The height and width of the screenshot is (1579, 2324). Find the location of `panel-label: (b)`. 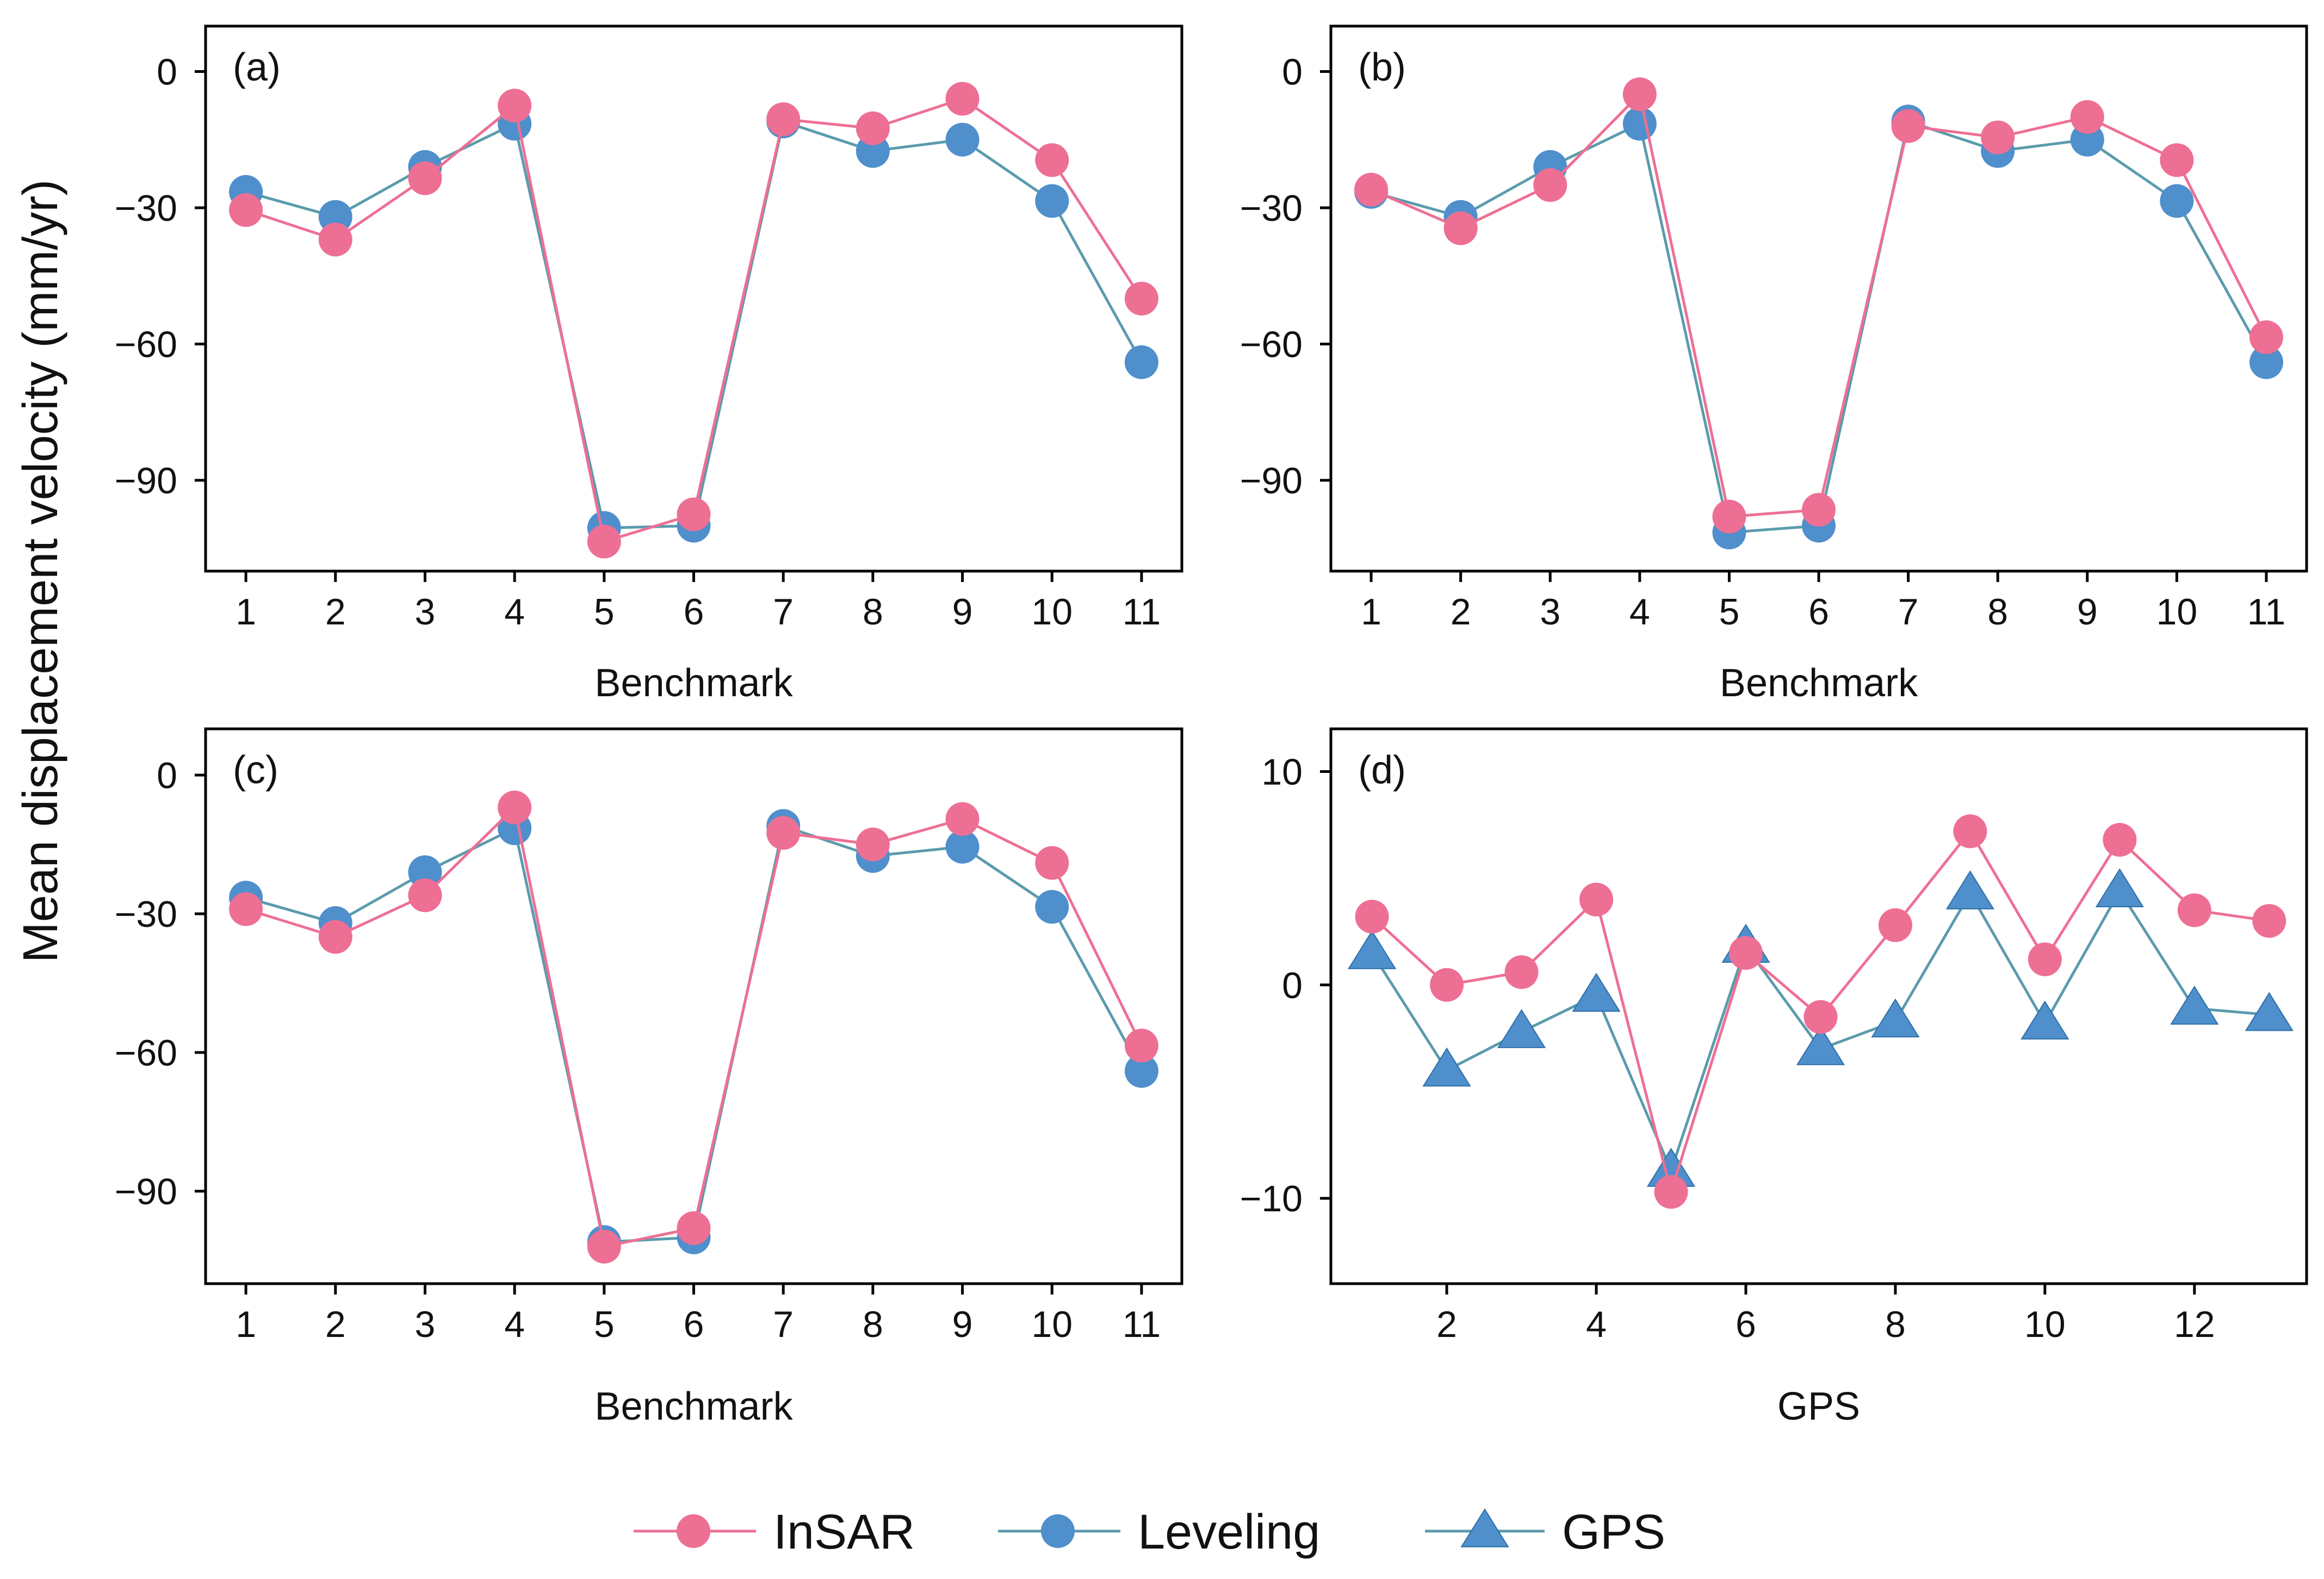

panel-label: (b) is located at coordinates (1382, 67).